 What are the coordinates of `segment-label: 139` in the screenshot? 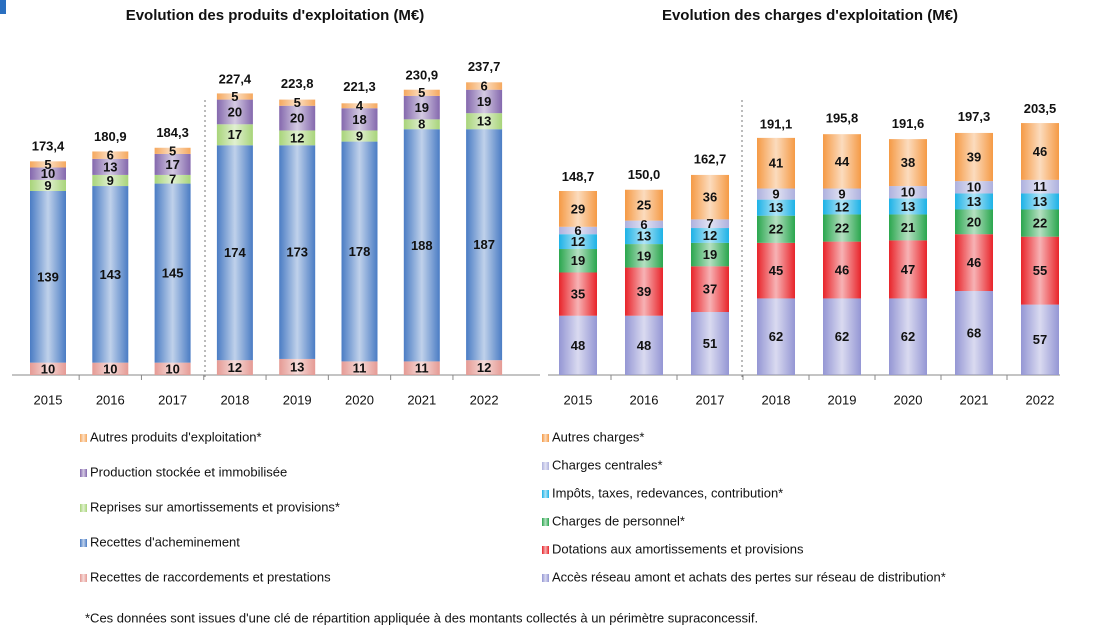 It's located at (48, 276).